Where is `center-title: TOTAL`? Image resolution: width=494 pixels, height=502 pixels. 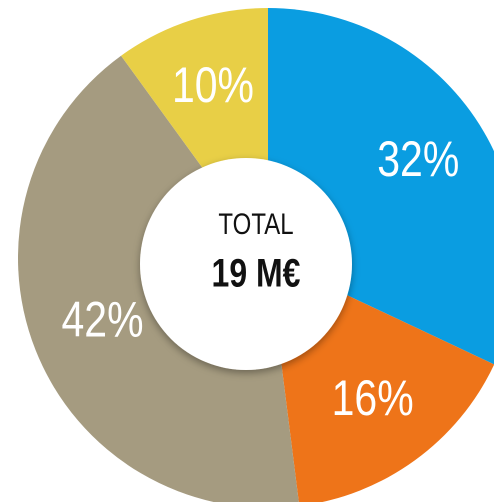 center-title: TOTAL is located at coordinates (255, 223).